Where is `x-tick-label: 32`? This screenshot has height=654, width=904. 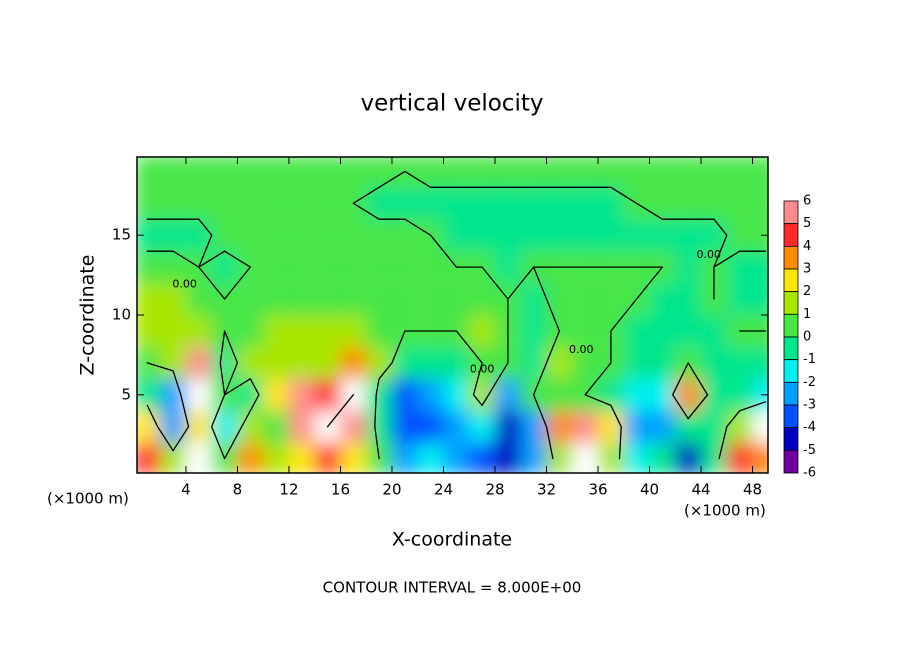 x-tick-label: 32 is located at coordinates (546, 490).